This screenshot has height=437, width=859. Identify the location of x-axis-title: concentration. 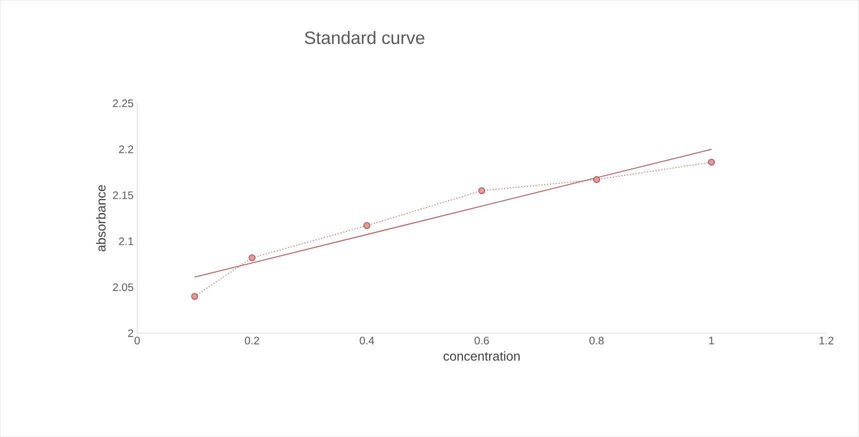
(482, 356).